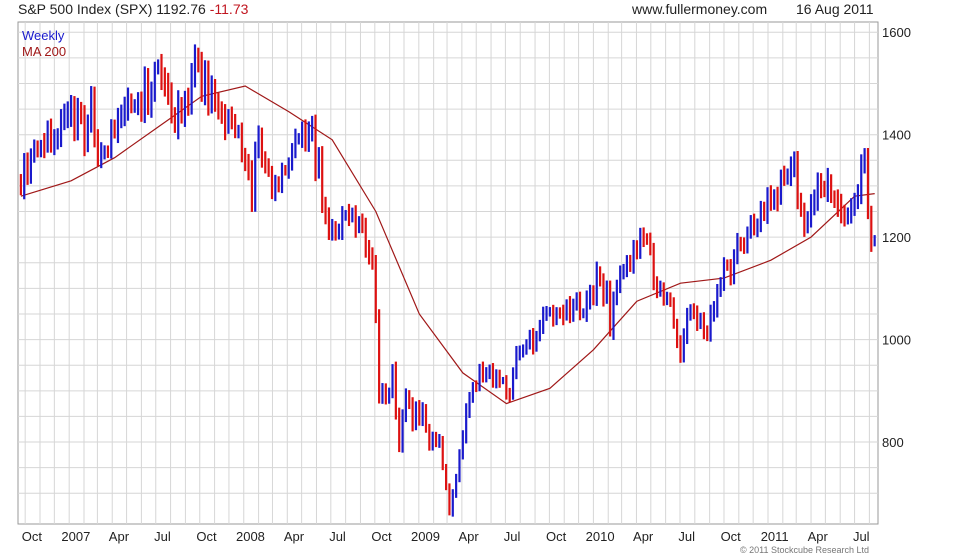 The width and height of the screenshot is (960, 560). What do you see at coordinates (896, 32) in the screenshot?
I see `y-tick-label: 1600` at bounding box center [896, 32].